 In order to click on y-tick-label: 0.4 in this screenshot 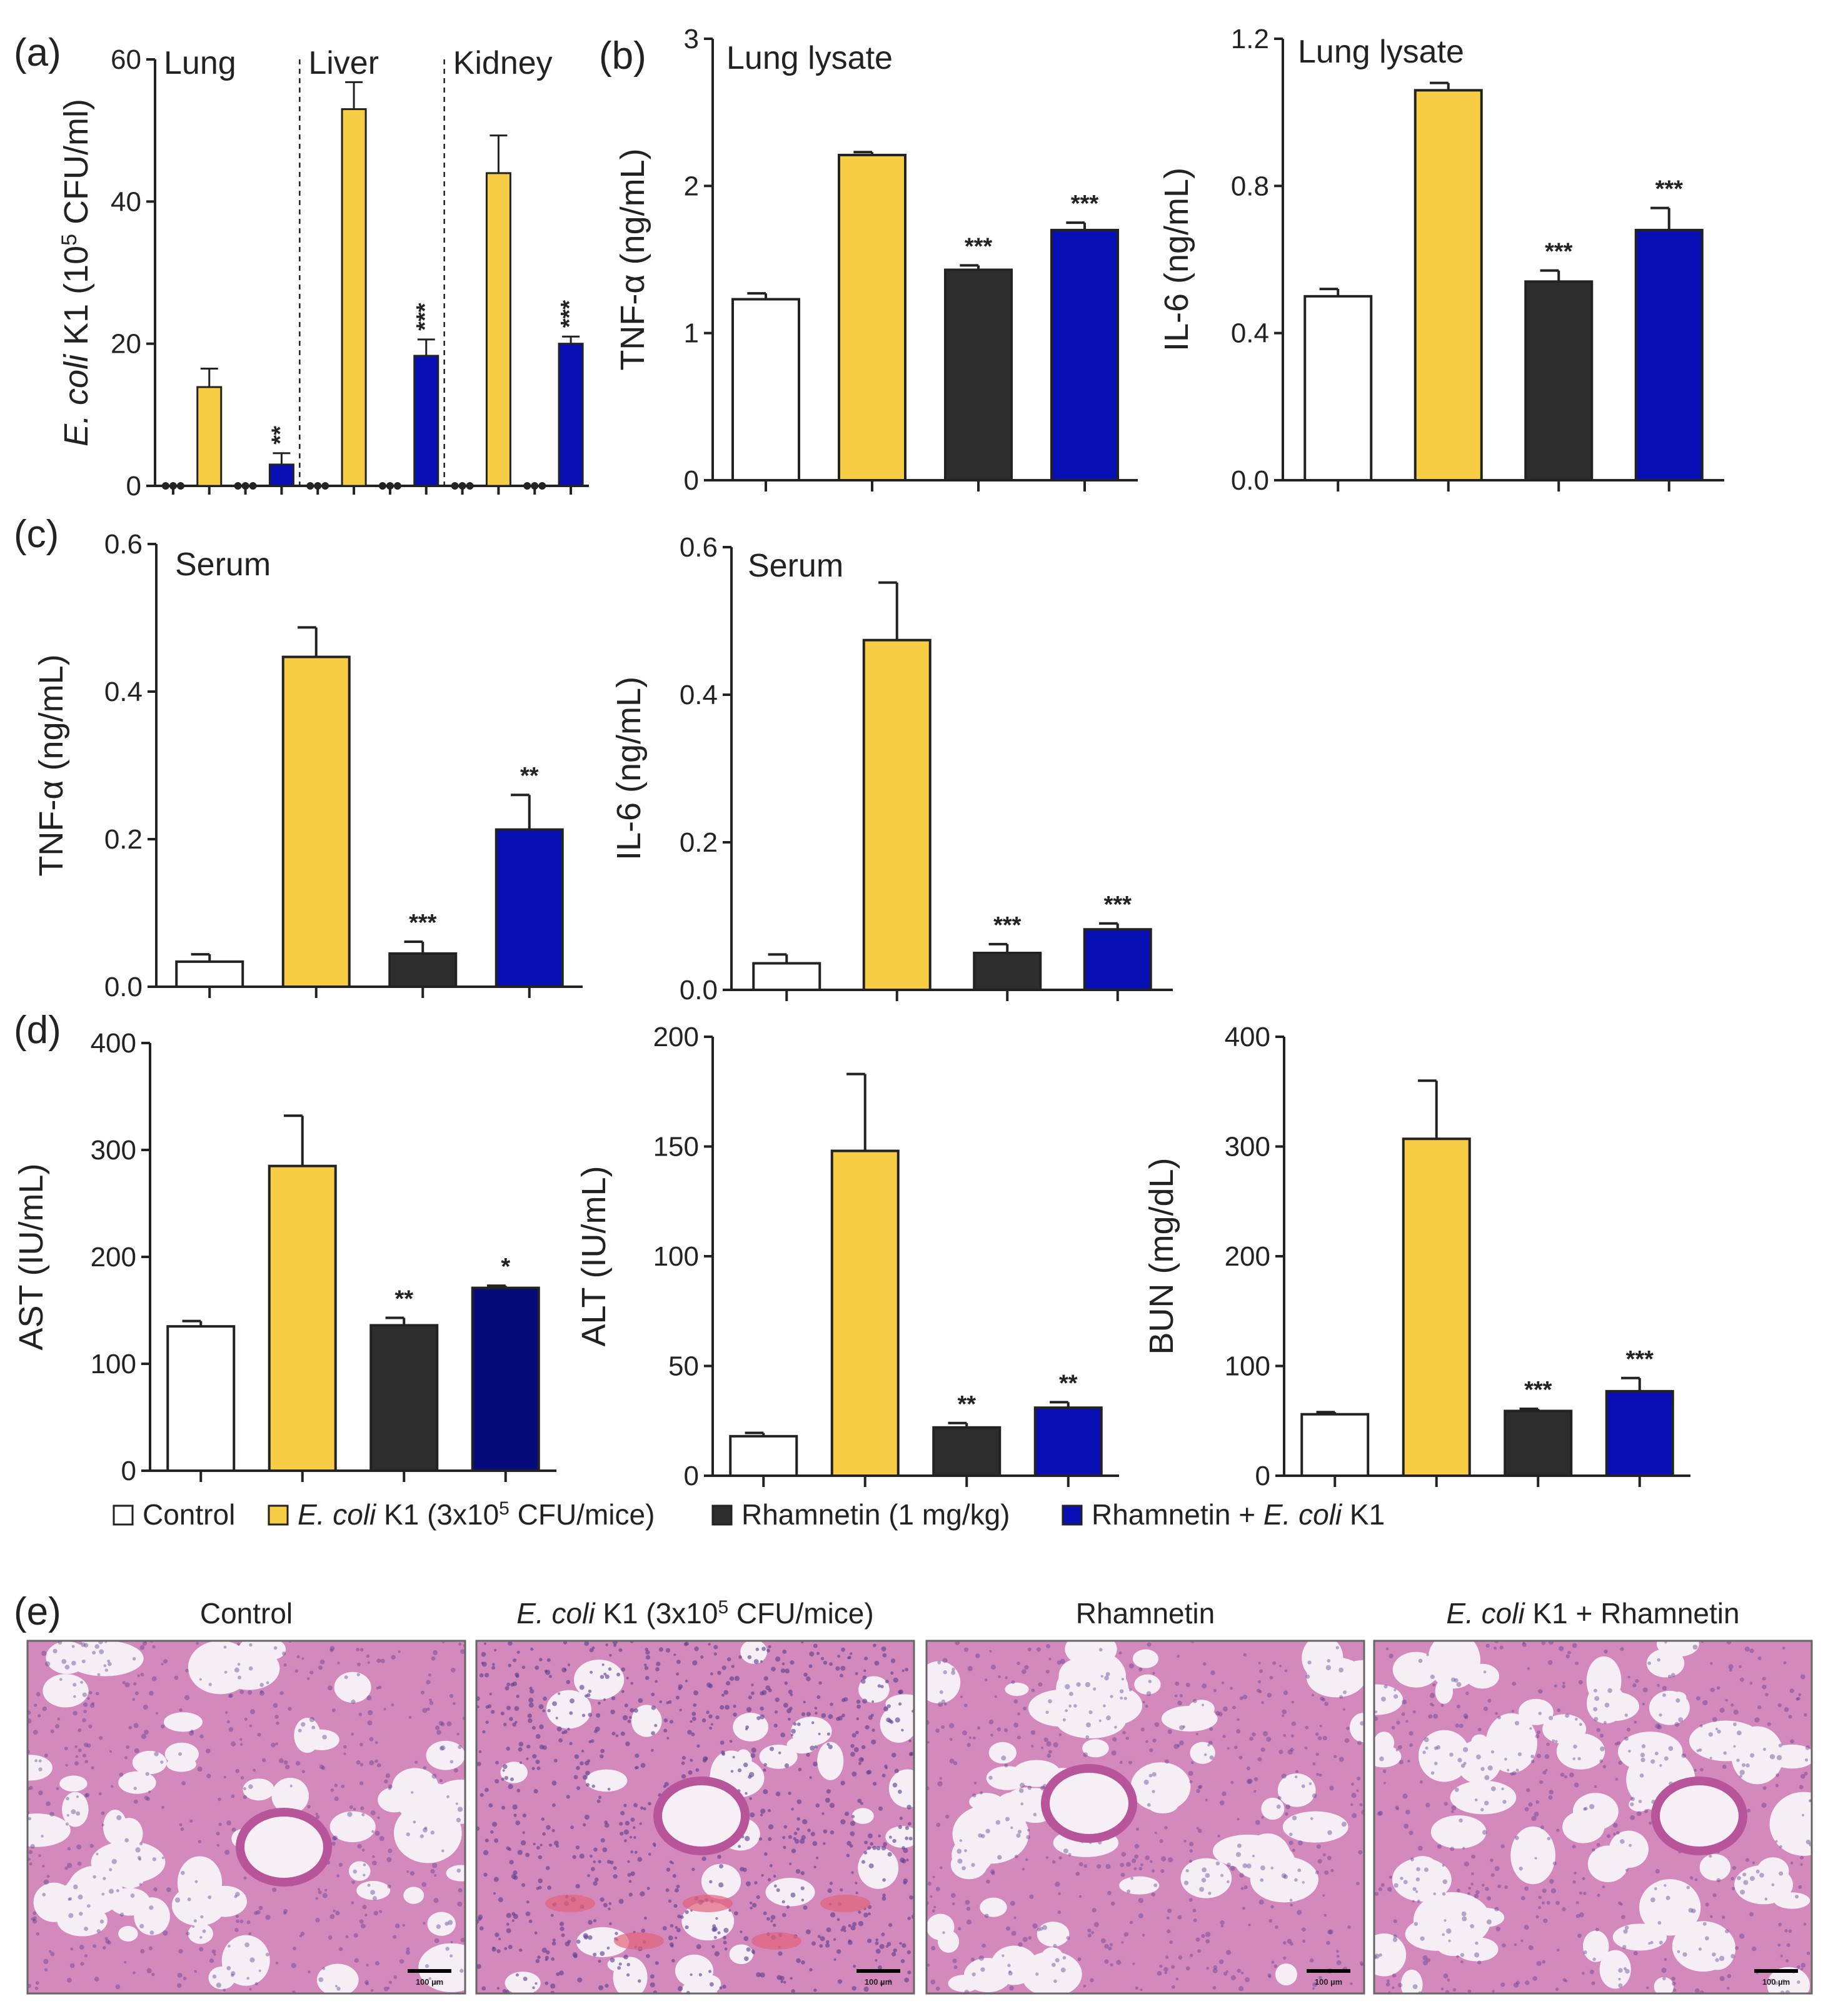, I will do `click(1250, 333)`.